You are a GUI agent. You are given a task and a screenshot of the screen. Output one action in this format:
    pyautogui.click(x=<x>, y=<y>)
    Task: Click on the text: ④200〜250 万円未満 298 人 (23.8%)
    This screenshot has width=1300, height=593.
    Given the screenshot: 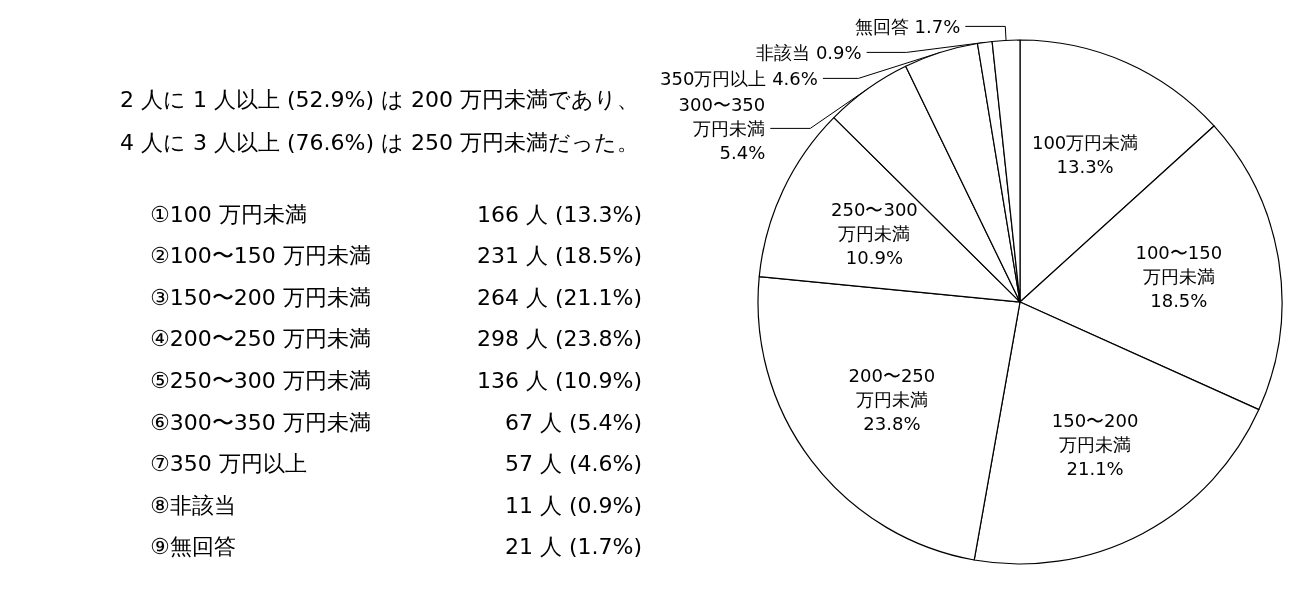 What is the action you would take?
    pyautogui.click(x=396, y=339)
    